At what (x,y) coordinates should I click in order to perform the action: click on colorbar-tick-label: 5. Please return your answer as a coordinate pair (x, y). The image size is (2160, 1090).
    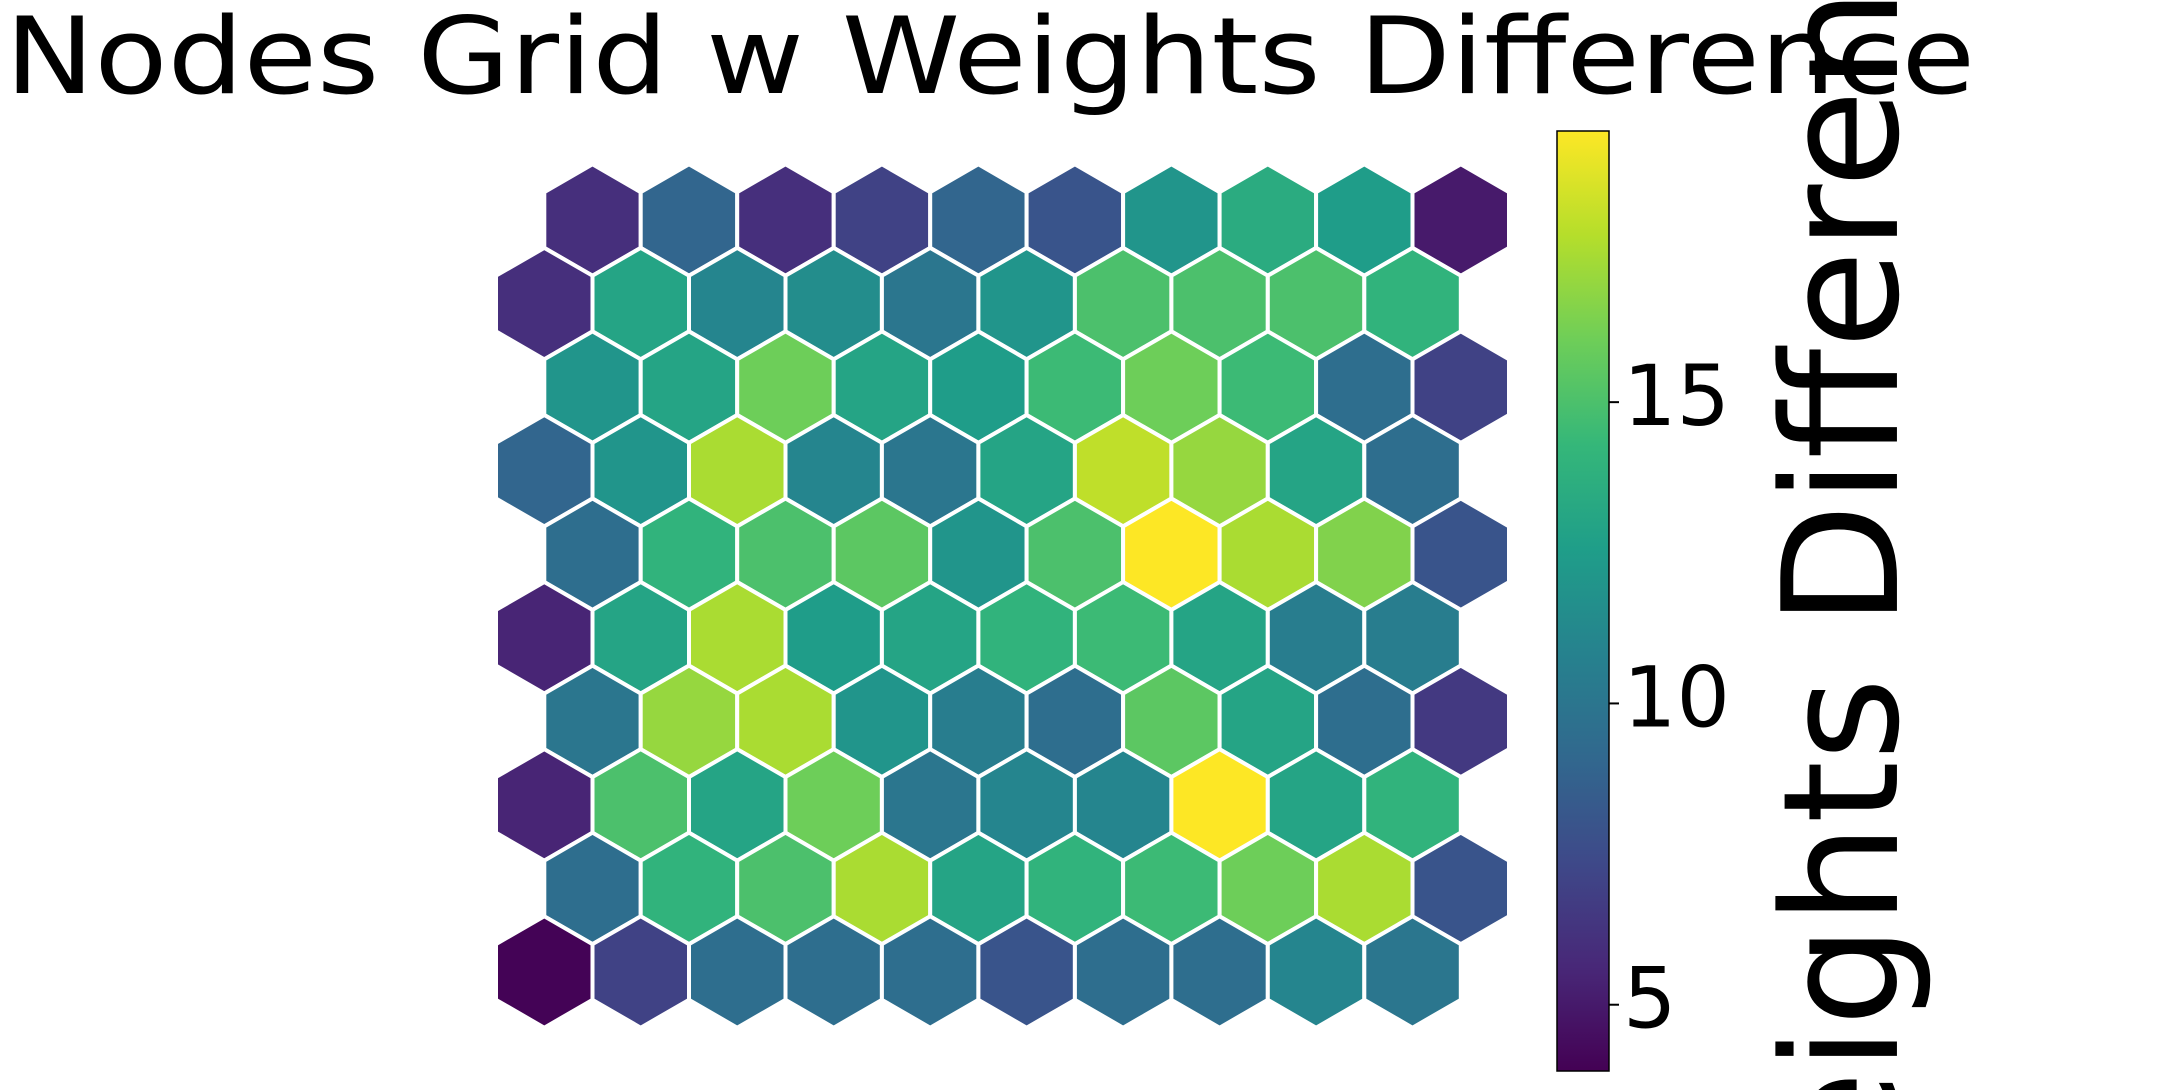
    Looking at the image, I should click on (1649, 999).